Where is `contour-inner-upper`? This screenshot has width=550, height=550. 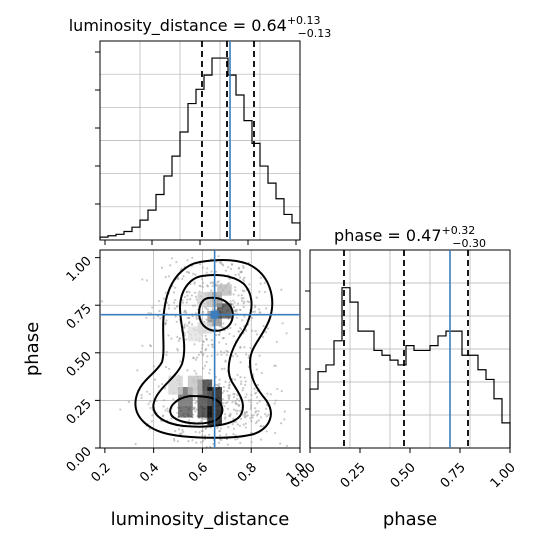
contour-inner-upper is located at coordinates (216, 314).